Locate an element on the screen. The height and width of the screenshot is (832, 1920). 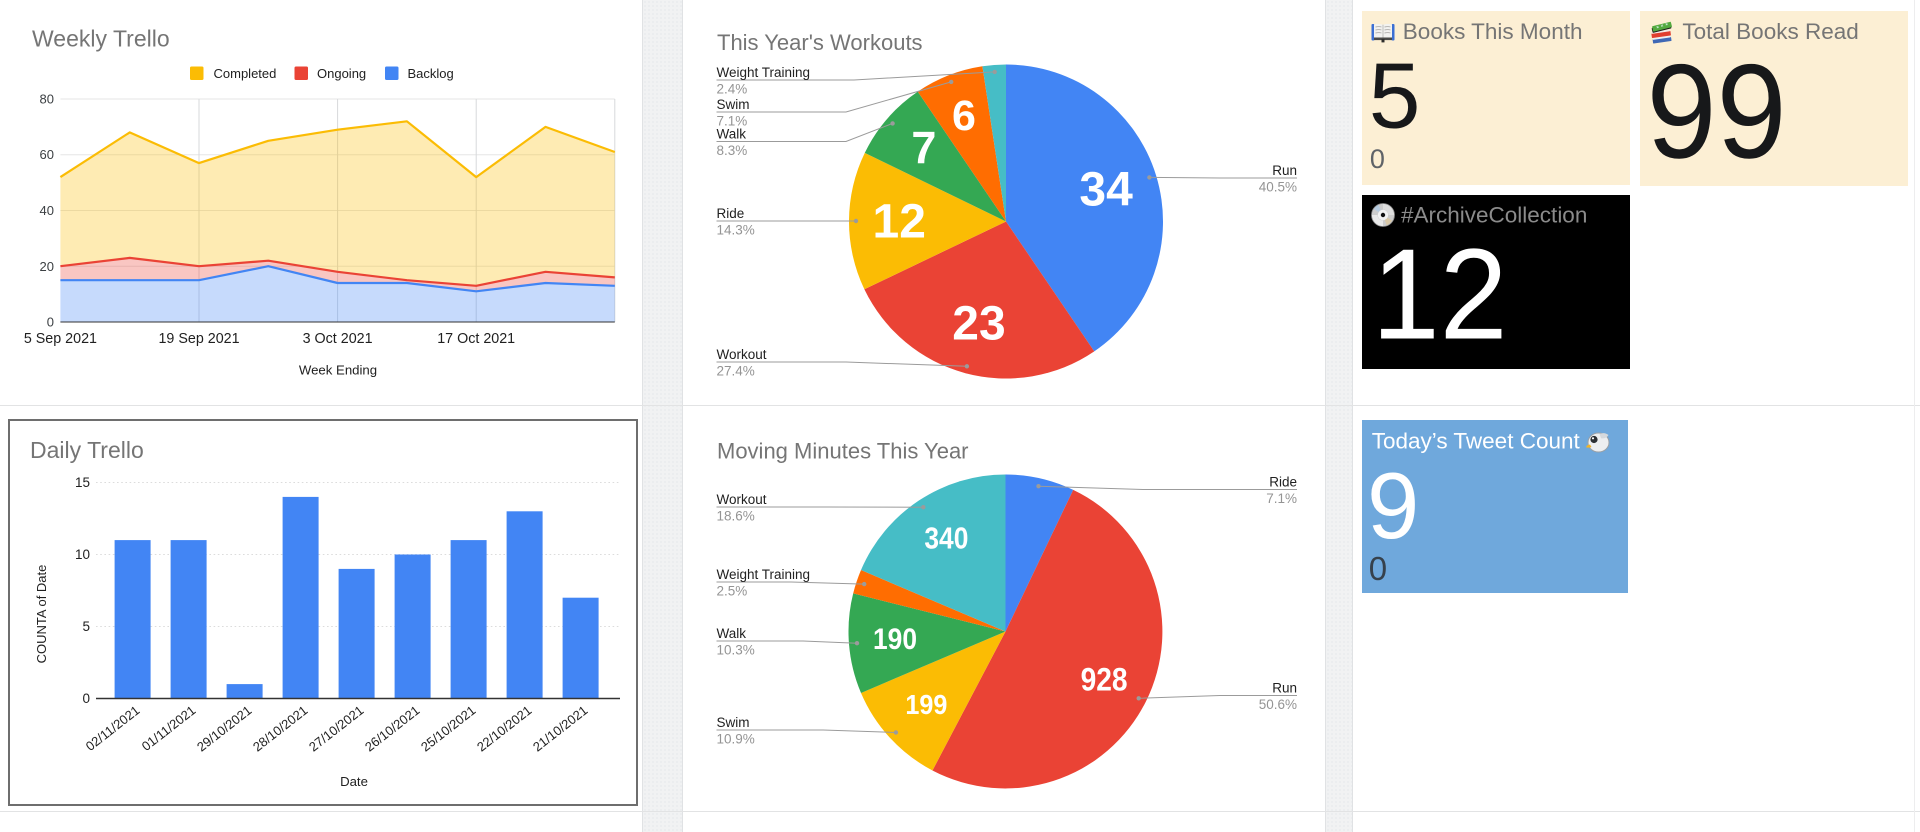
svg-text: 28/10/2021 is located at coordinates (280, 729).